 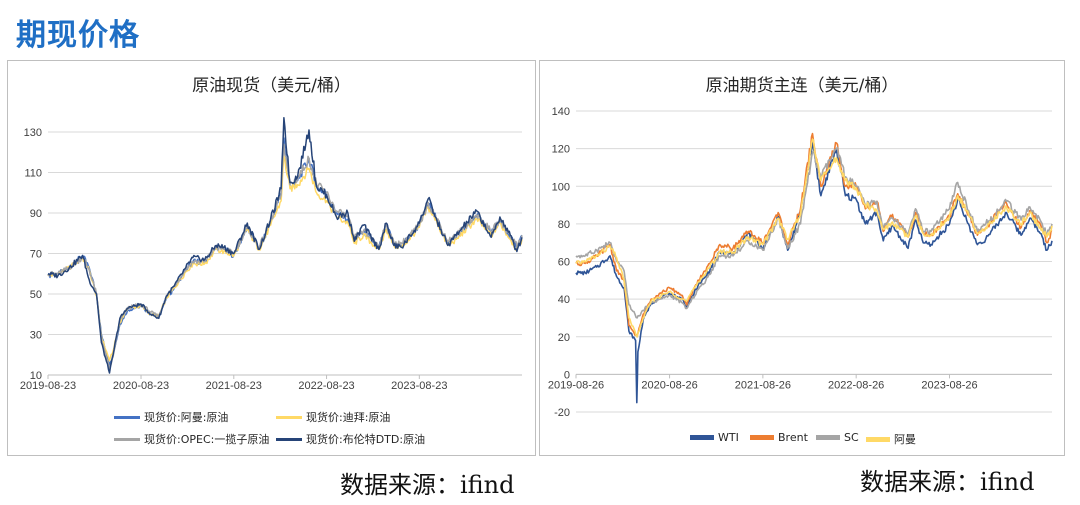 I want to click on legend-item: Brent, so click(x=779, y=437).